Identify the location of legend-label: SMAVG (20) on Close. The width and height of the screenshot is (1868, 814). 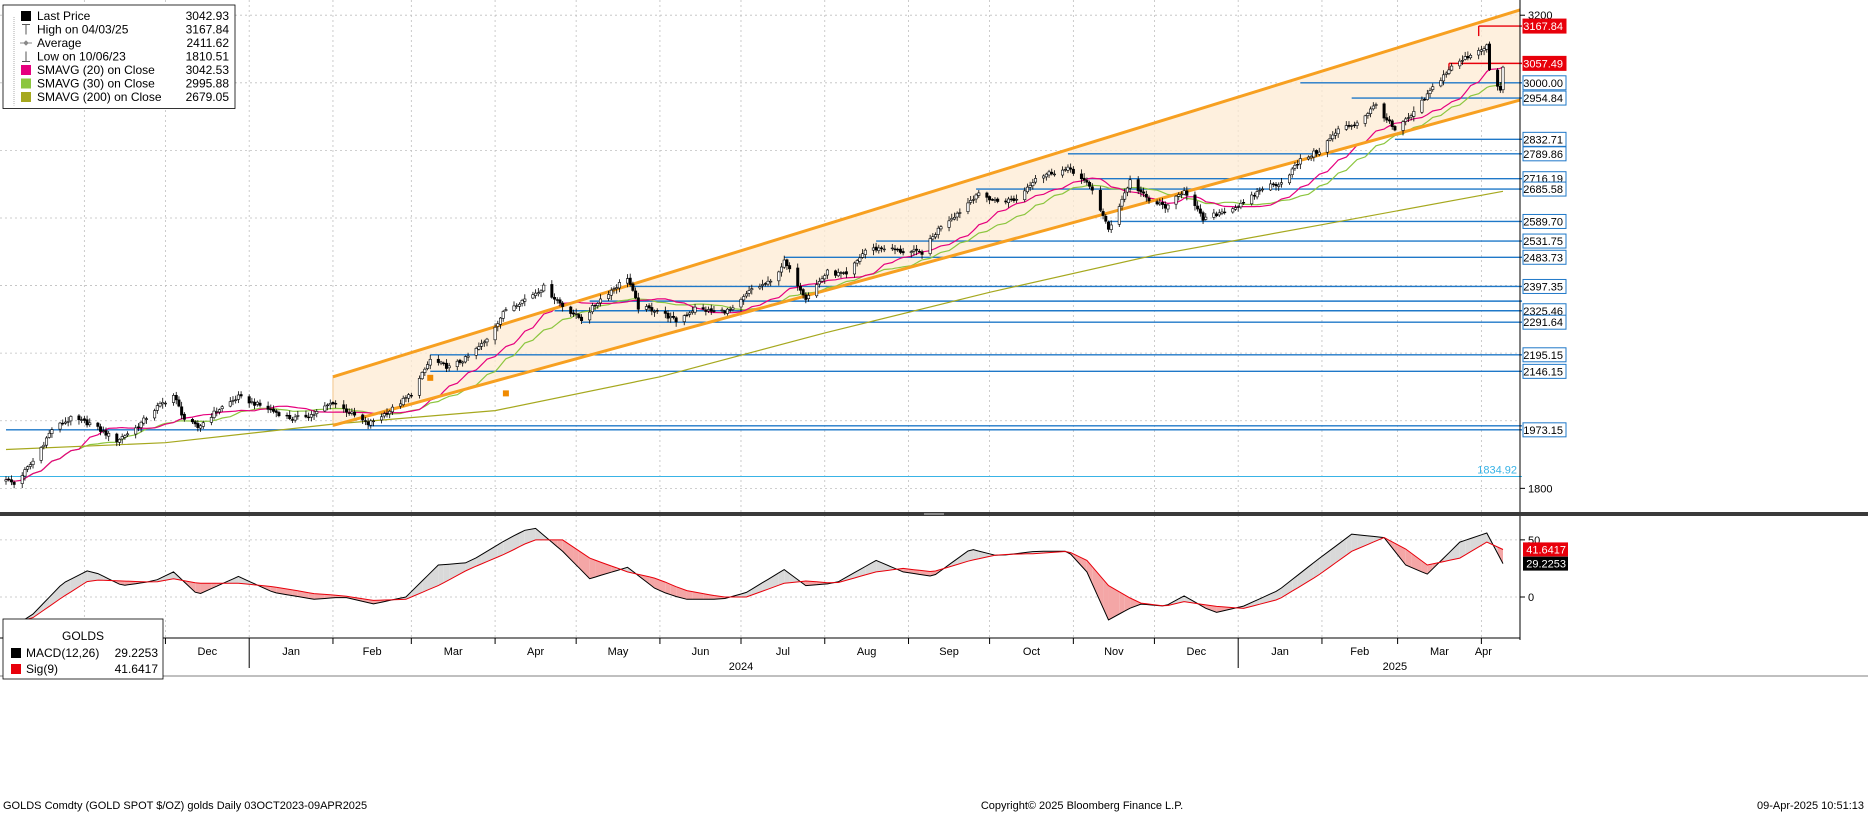
(96, 70).